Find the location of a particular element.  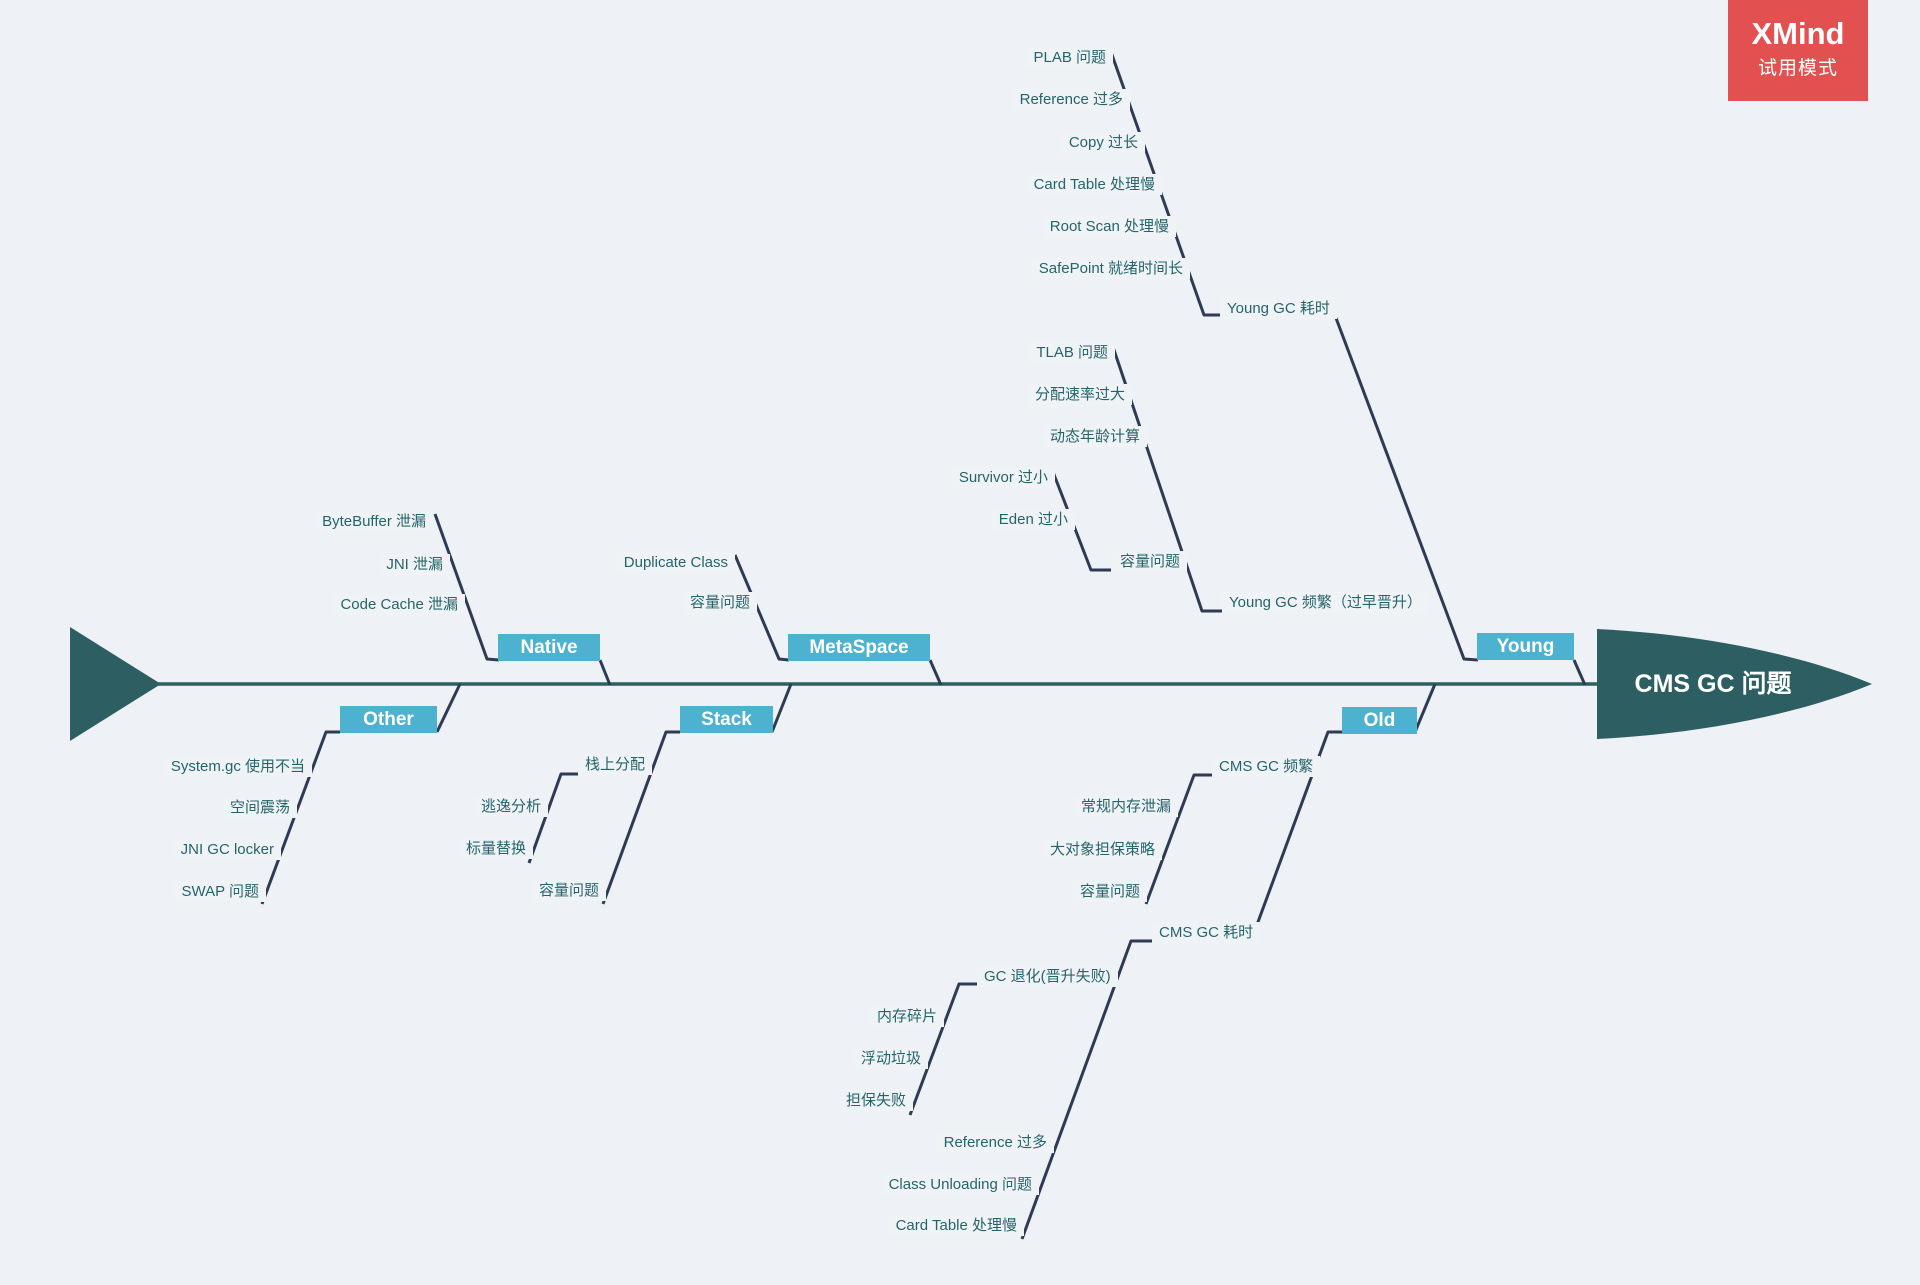

xmind-trial-watermark: XMind 试用模式 is located at coordinates (1798, 50).